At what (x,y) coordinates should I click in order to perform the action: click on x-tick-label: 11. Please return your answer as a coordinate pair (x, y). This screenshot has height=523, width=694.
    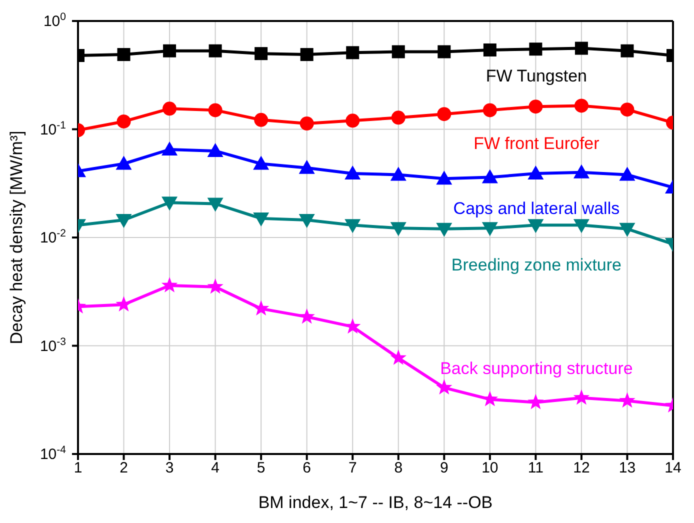
    Looking at the image, I should click on (536, 468).